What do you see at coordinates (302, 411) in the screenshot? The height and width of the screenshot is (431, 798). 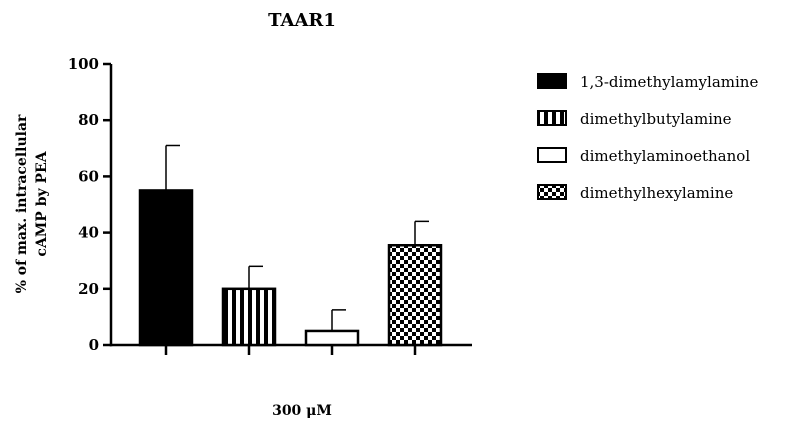 I see `x-axis-label: 300 μM` at bounding box center [302, 411].